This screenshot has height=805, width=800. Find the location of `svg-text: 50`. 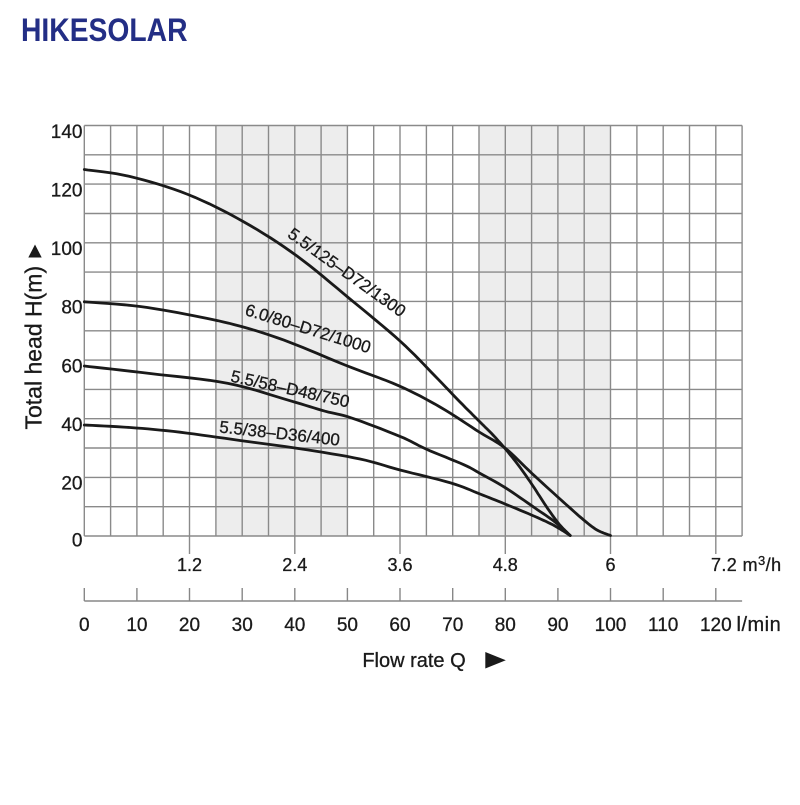

svg-text: 50 is located at coordinates (347, 625).